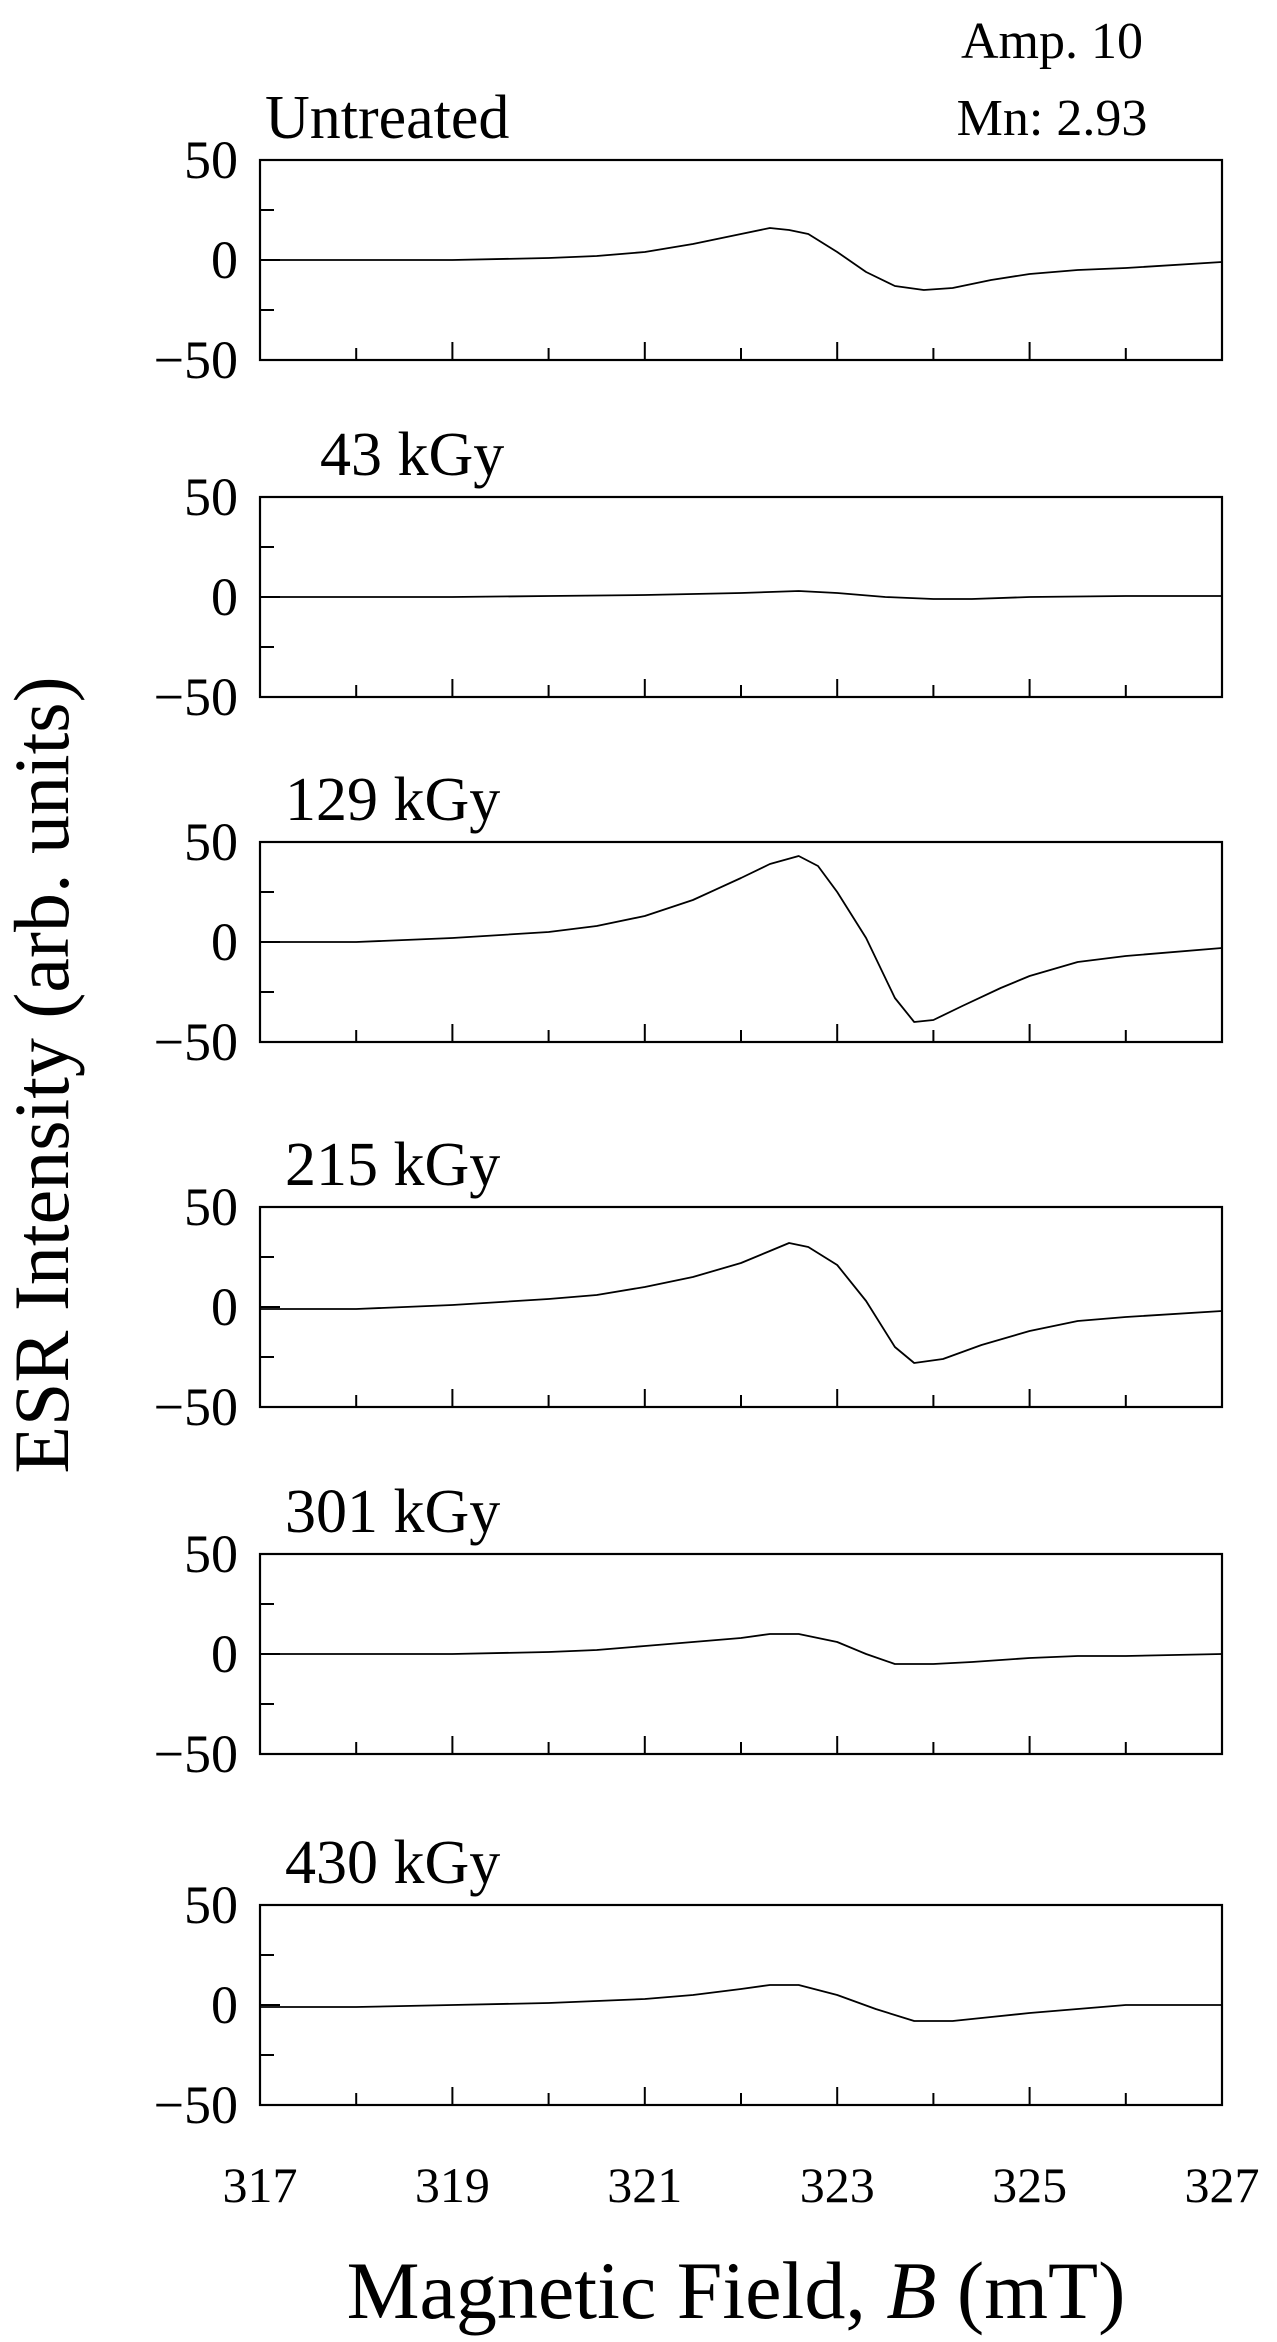  I want to click on panel-3: 129 kGy 50 0 −50, so click(689, 919).